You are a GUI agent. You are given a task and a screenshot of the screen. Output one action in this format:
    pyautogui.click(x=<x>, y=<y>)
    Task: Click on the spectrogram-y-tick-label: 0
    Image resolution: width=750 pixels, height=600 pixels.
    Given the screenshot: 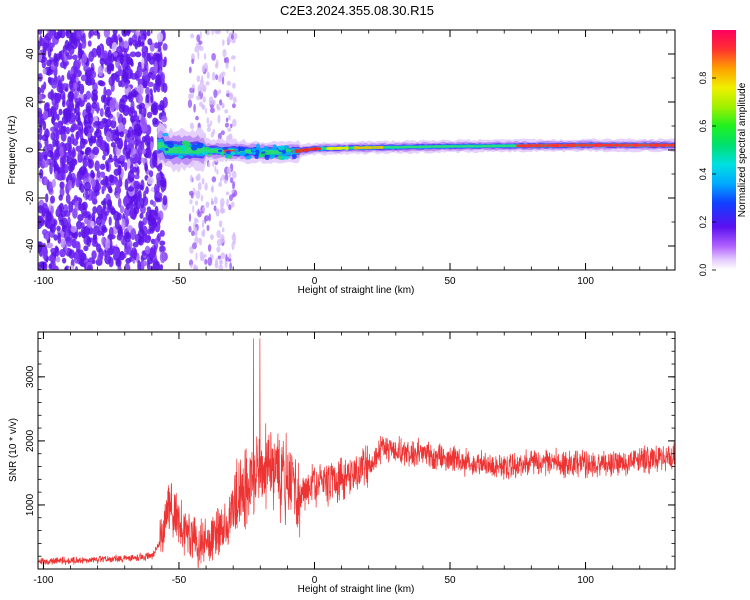 What is the action you would take?
    pyautogui.click(x=30, y=150)
    